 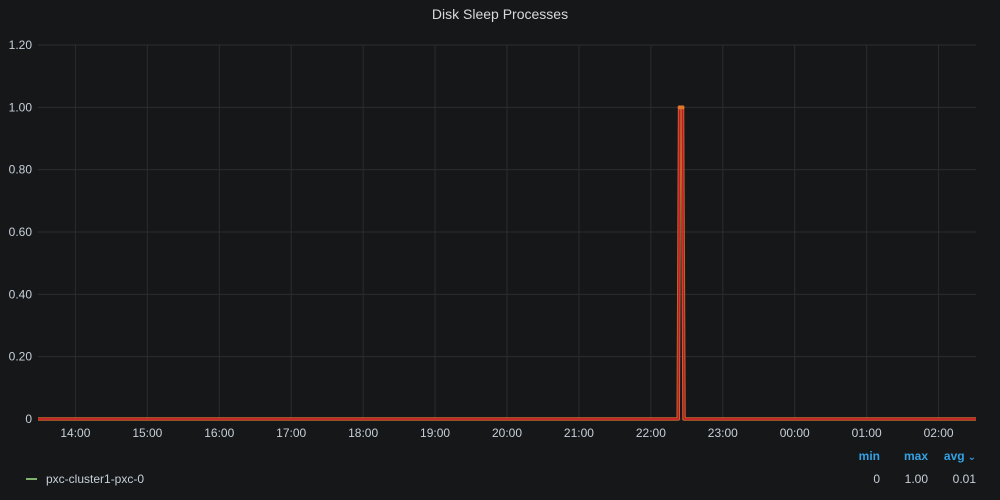 I want to click on y-tick-label: 0.60, so click(x=21, y=232).